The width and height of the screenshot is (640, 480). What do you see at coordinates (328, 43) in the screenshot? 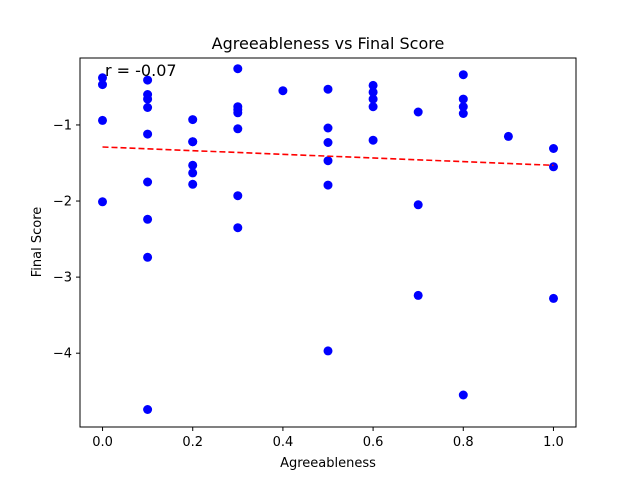
I see `chart-title: Agreeableness vs Final Score` at bounding box center [328, 43].